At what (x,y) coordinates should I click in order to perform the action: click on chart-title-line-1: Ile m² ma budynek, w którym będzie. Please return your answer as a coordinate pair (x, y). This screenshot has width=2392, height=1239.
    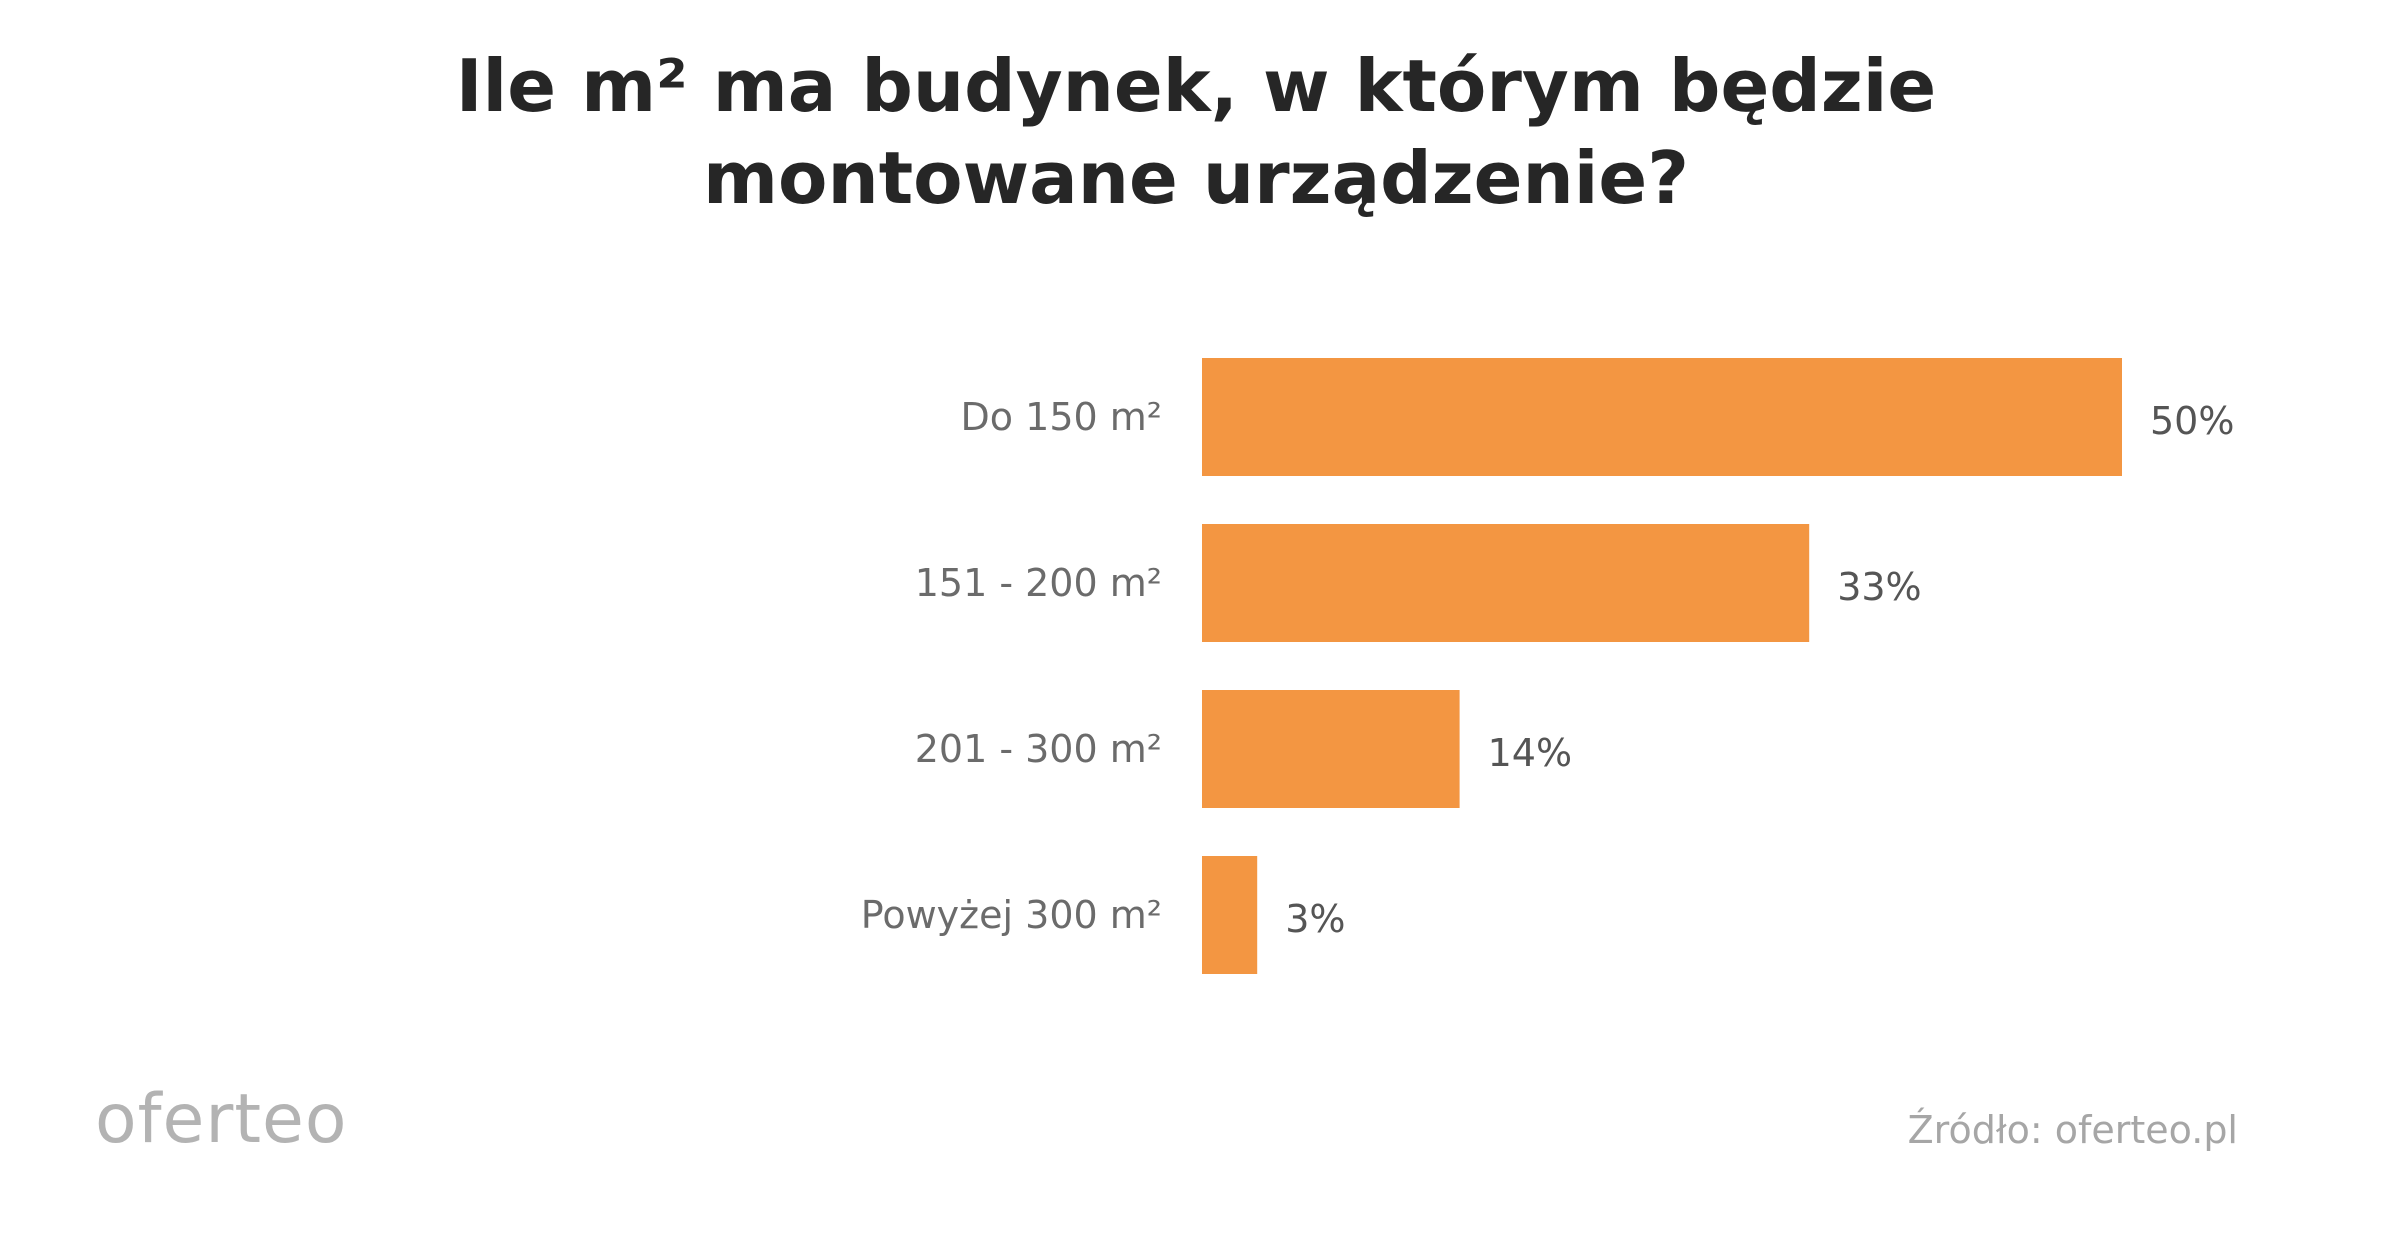
    Looking at the image, I should click on (1196, 86).